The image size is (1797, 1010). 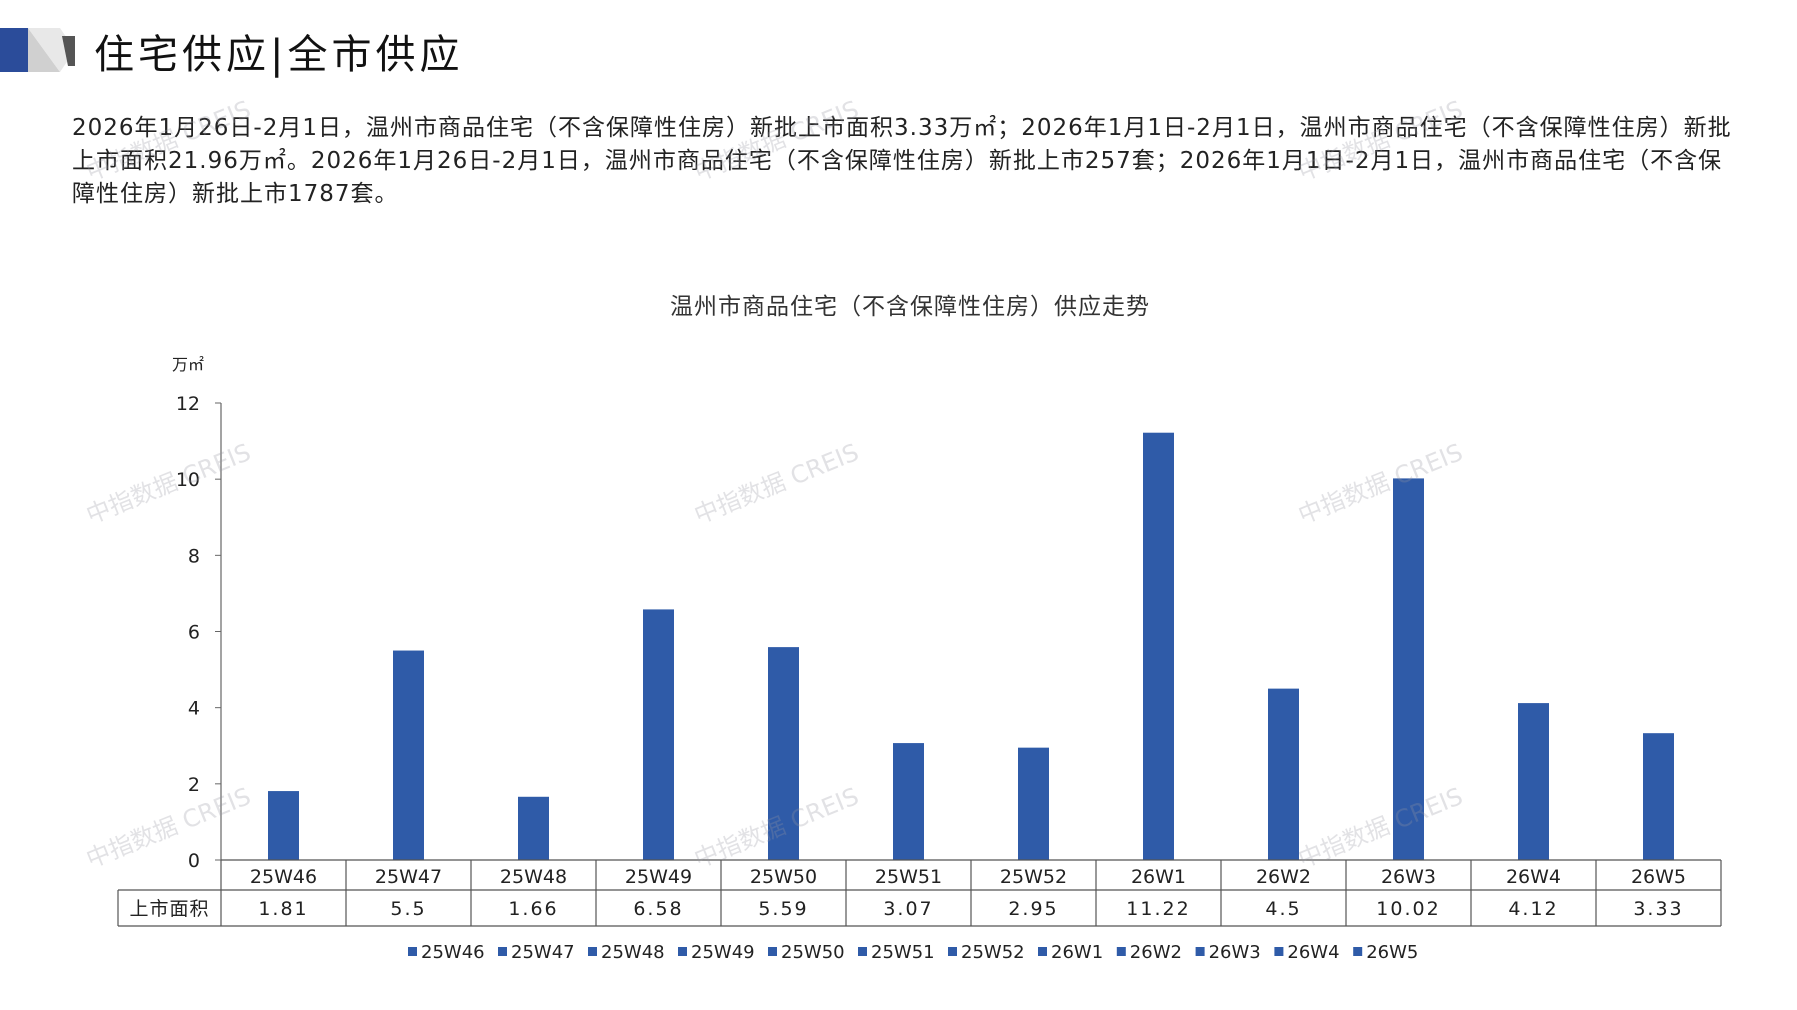 What do you see at coordinates (408, 755) in the screenshot?
I see `bar-25W47` at bounding box center [408, 755].